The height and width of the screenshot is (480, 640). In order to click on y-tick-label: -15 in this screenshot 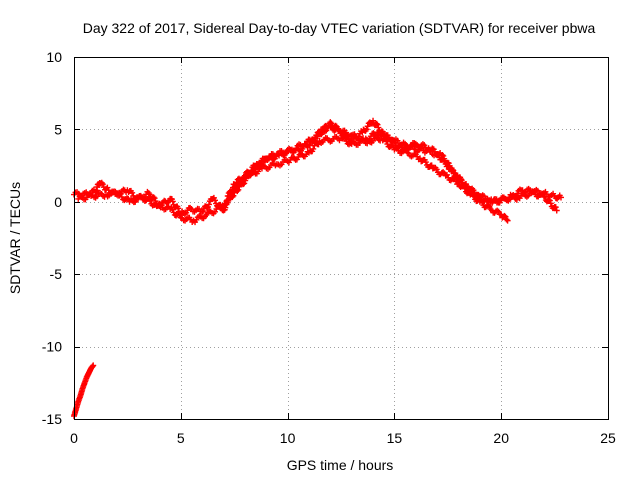, I will do `click(52, 419)`.